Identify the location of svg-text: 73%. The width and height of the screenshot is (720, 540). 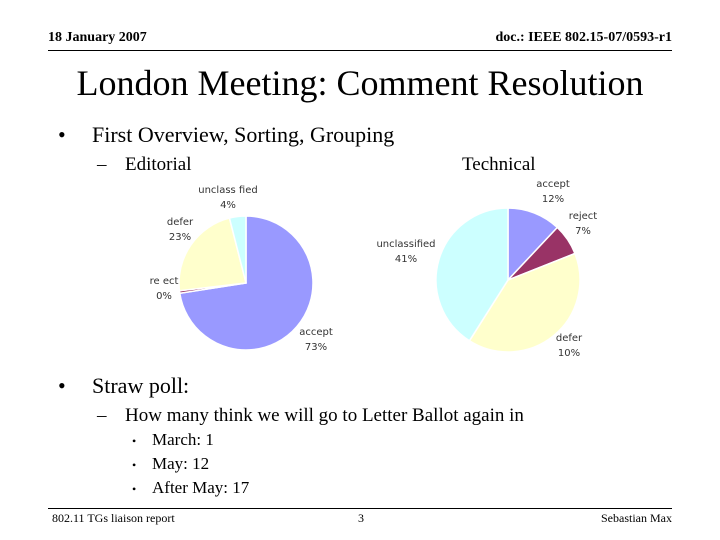
(316, 347).